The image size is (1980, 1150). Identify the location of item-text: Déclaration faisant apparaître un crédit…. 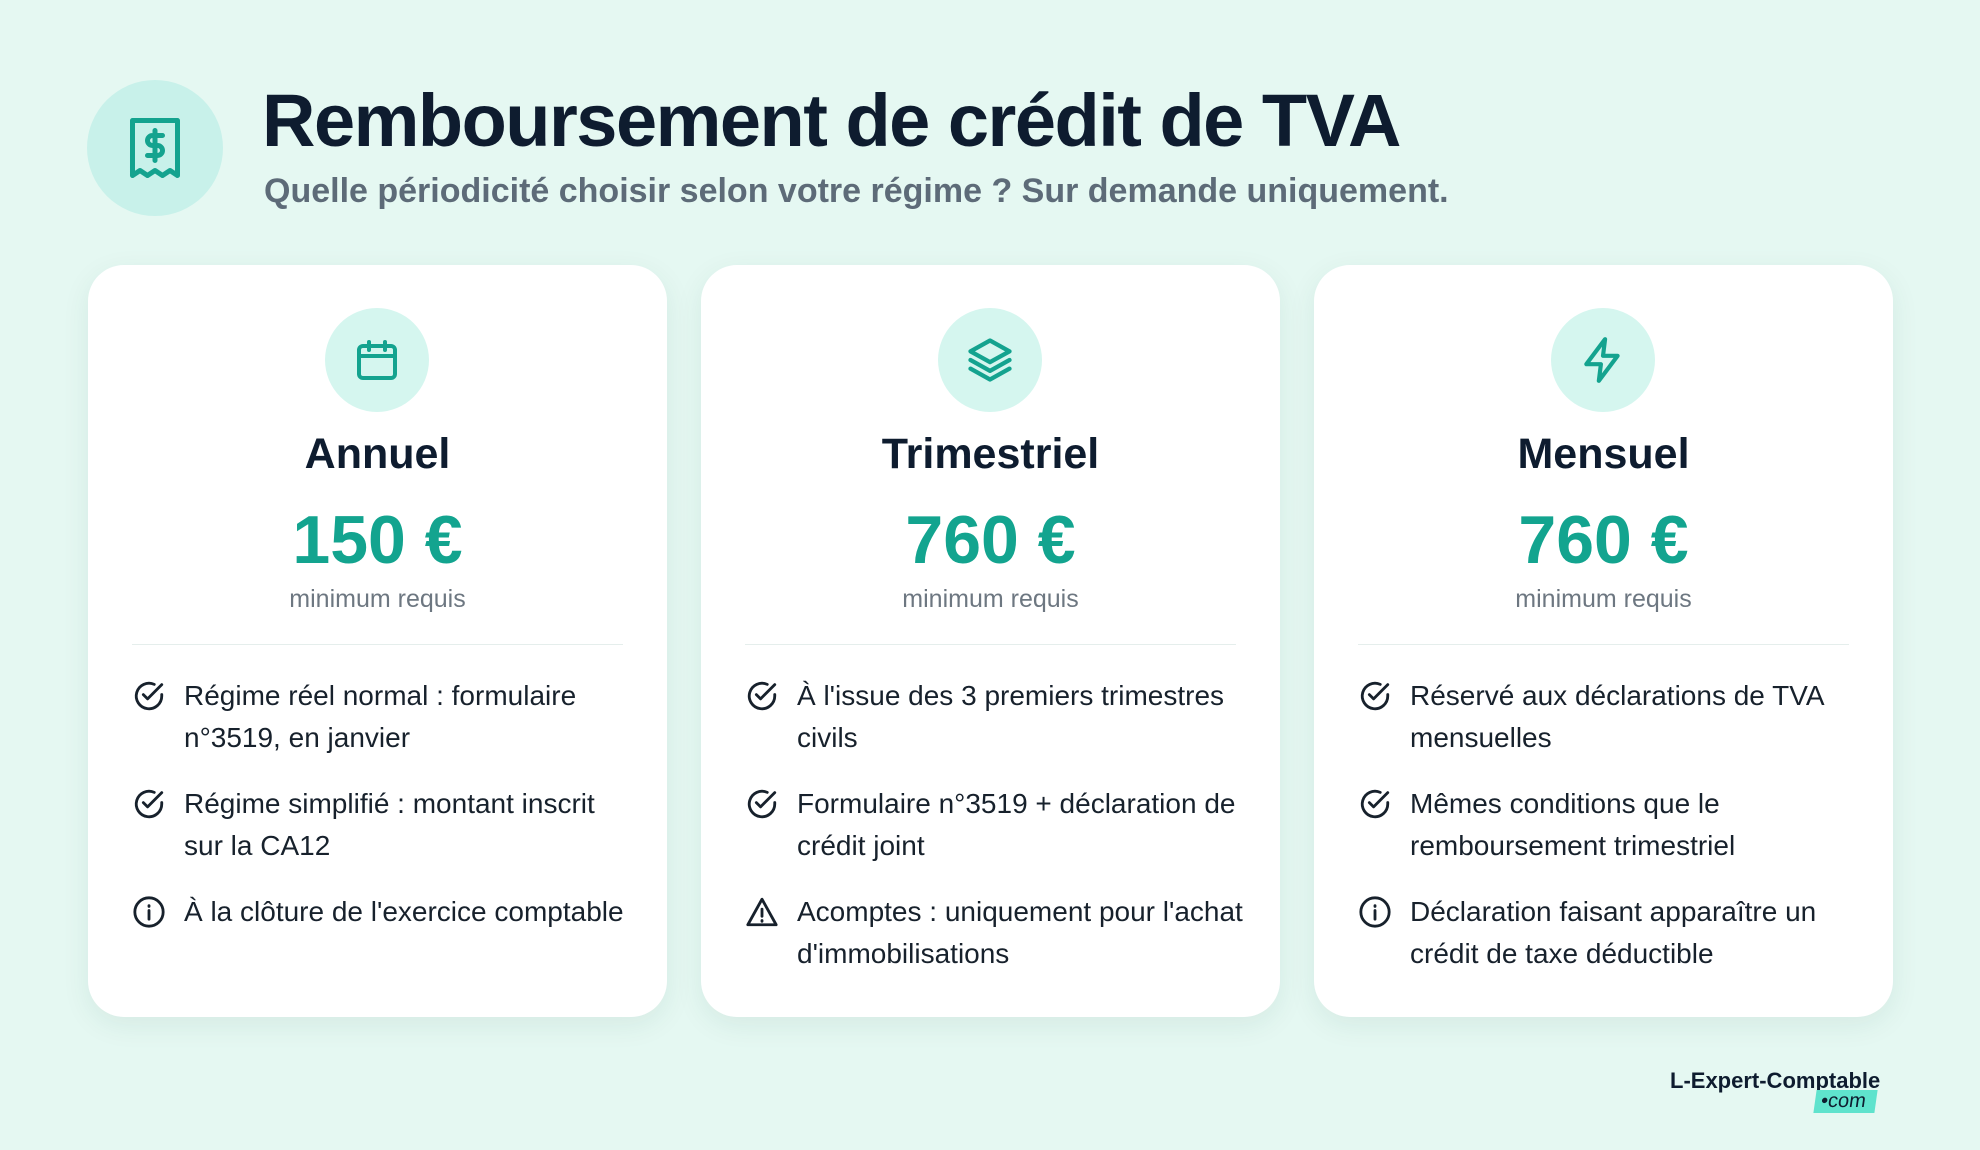
(1613, 932).